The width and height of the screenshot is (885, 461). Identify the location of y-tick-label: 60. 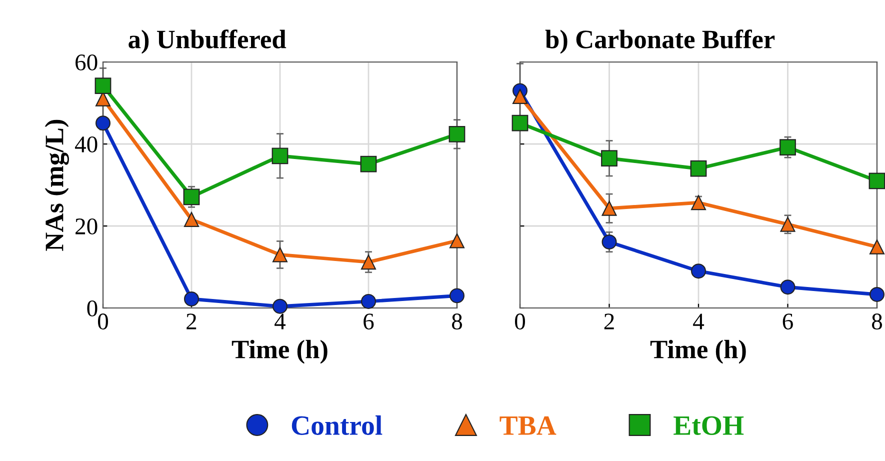
(87, 62).